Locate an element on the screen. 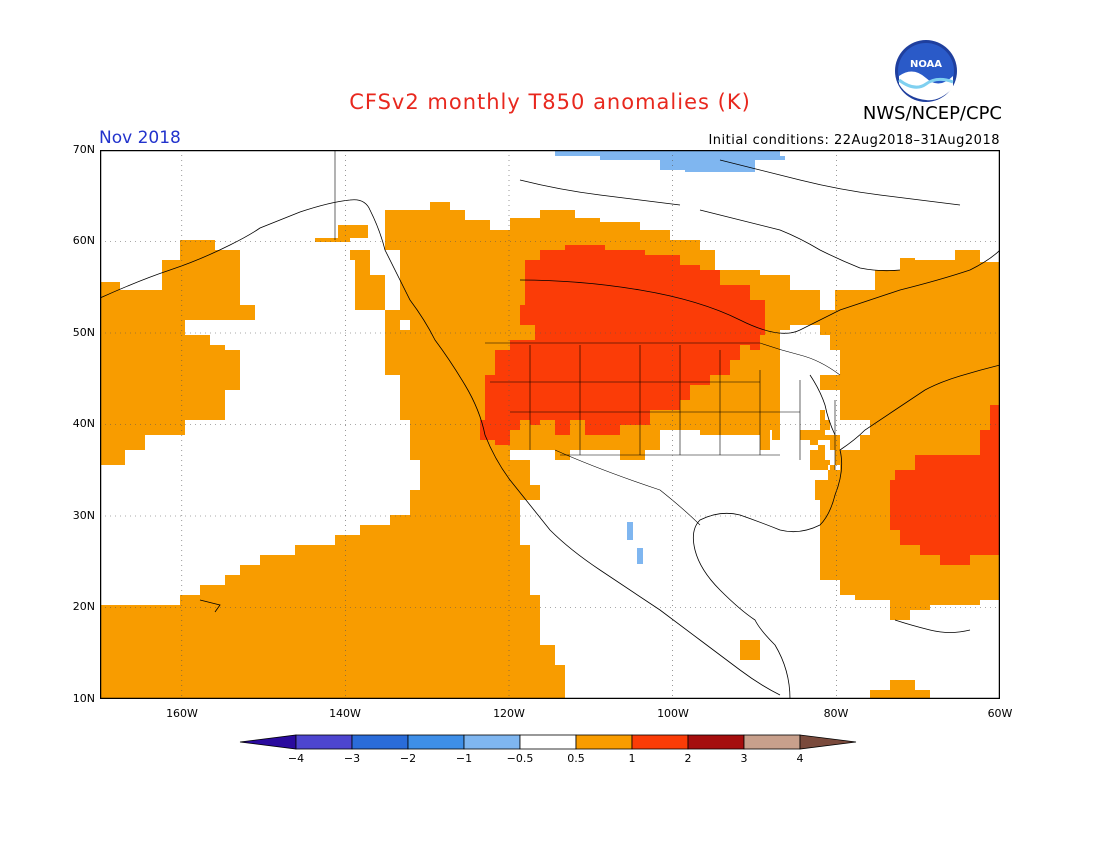  map-title: CFSv2 monthly T850 anomalies (K) is located at coordinates (550, 102).